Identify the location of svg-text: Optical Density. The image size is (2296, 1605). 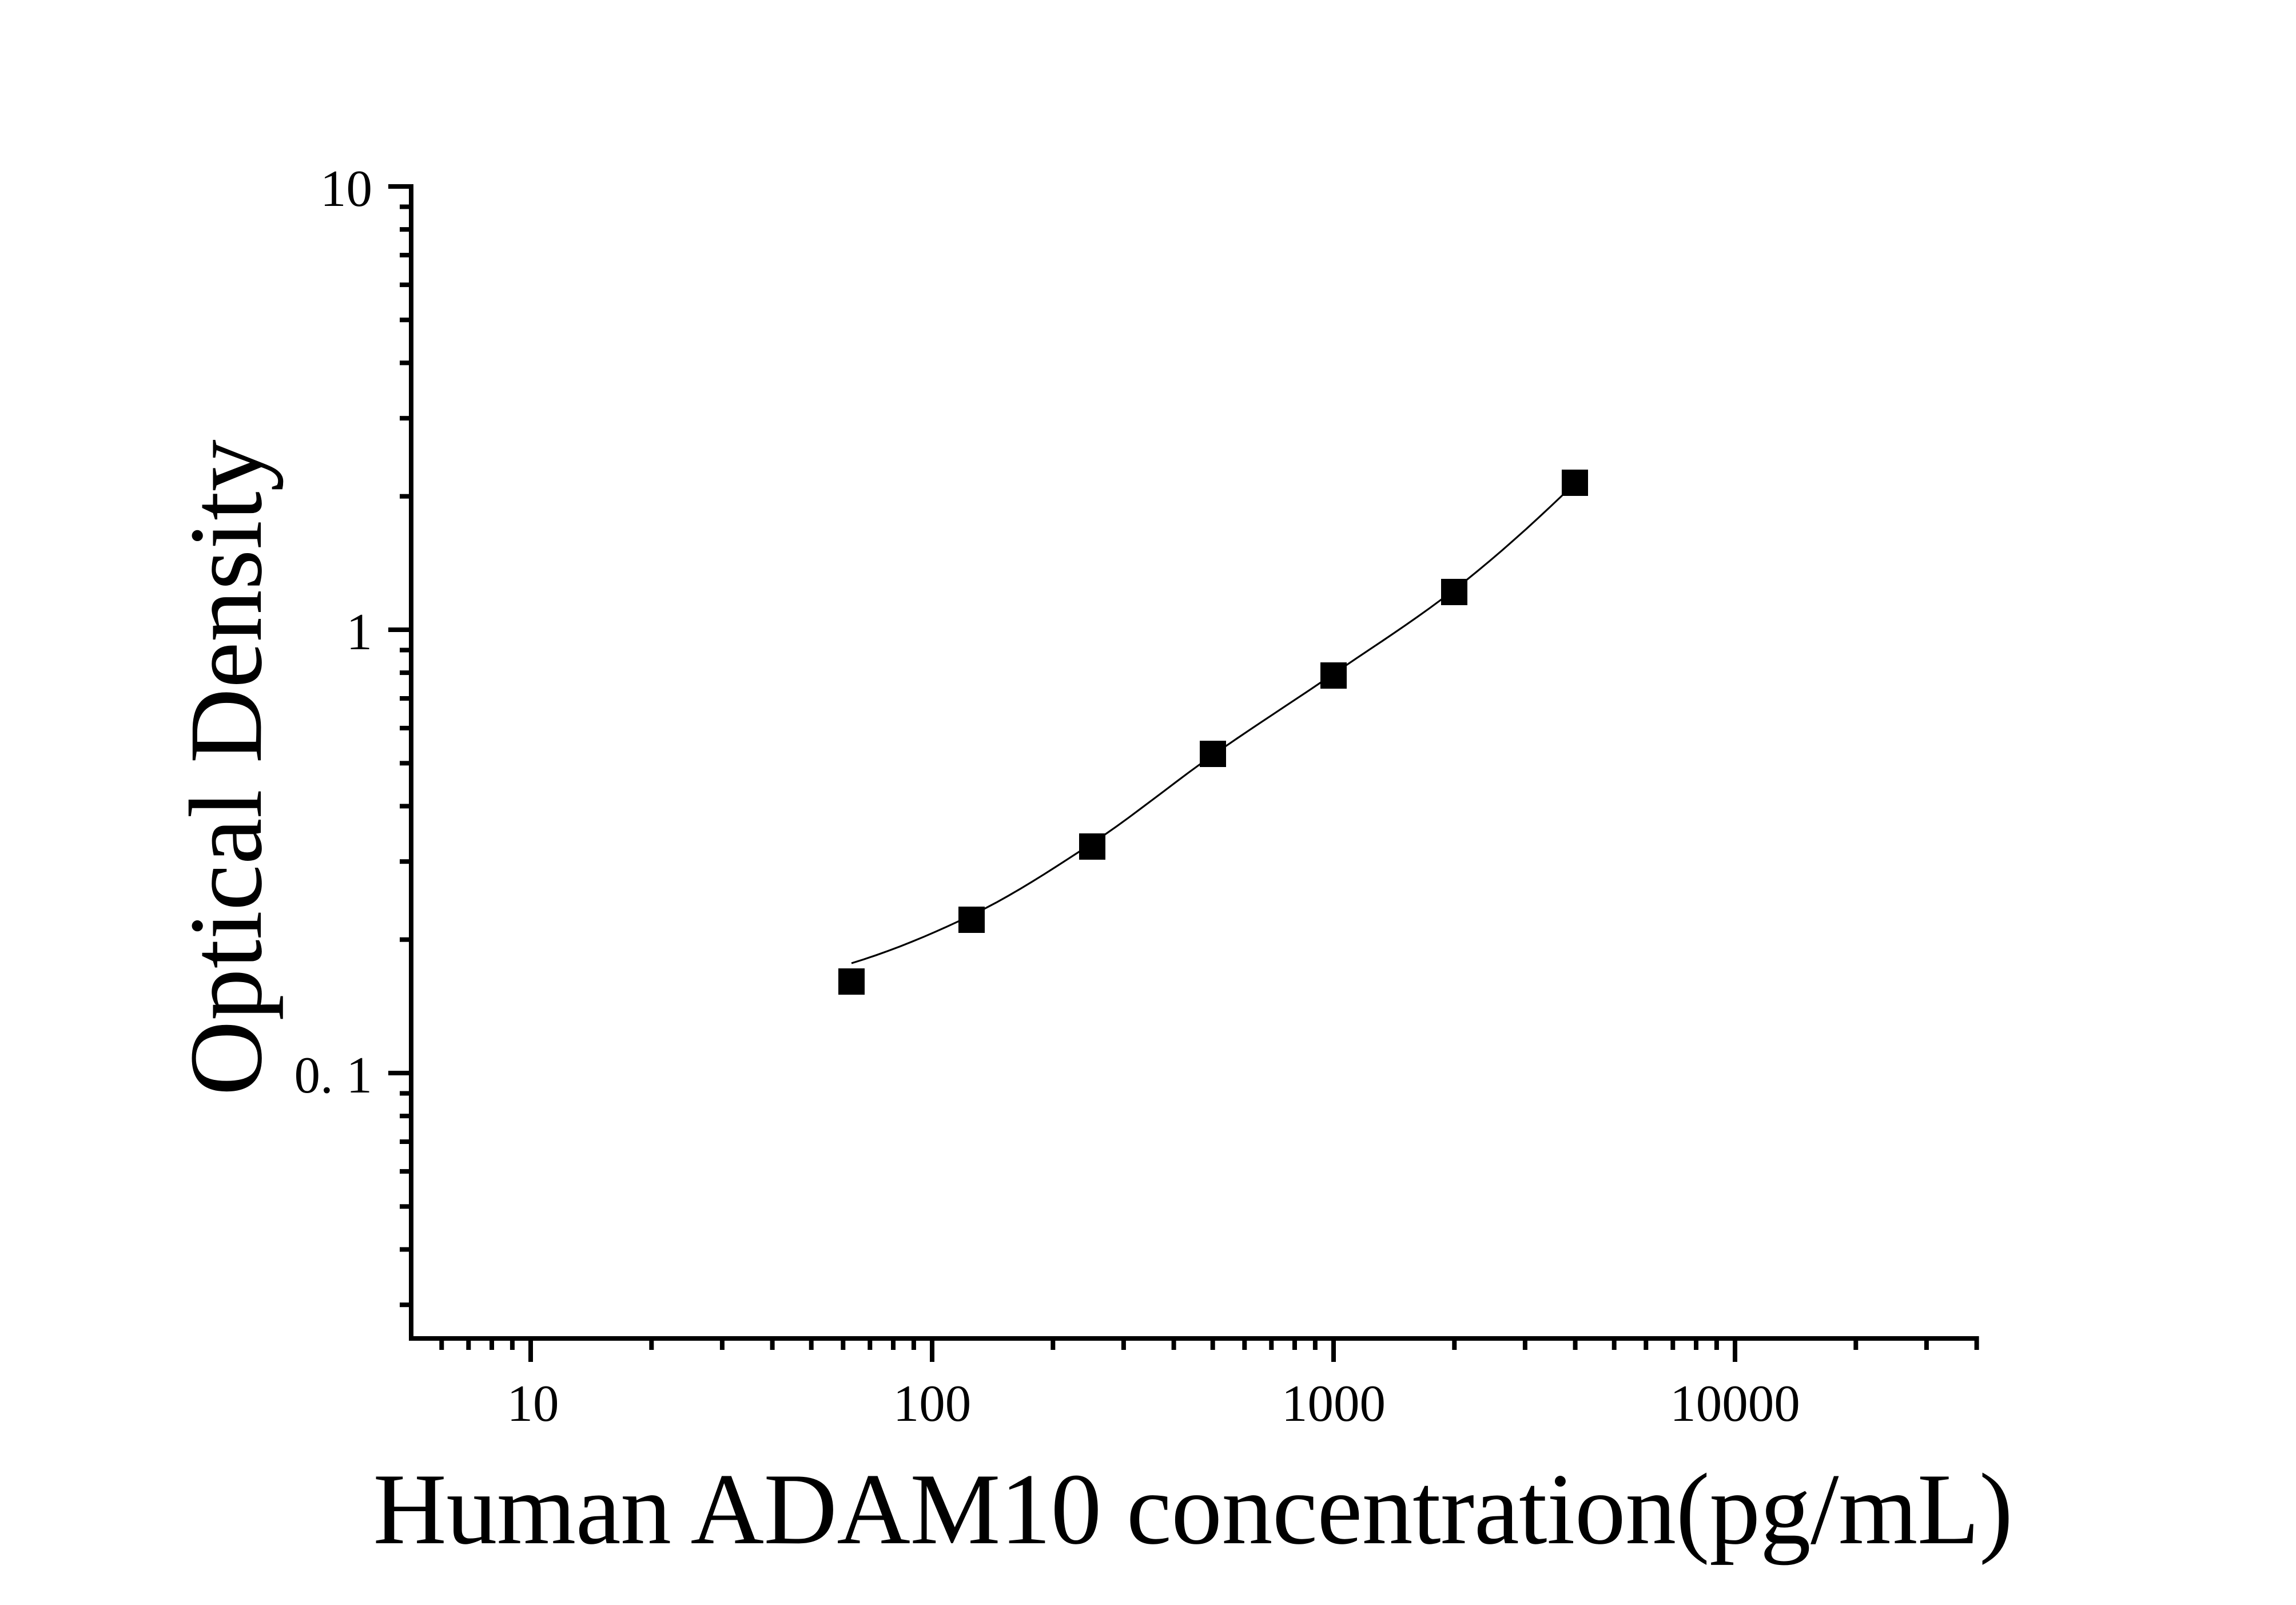
(226, 767).